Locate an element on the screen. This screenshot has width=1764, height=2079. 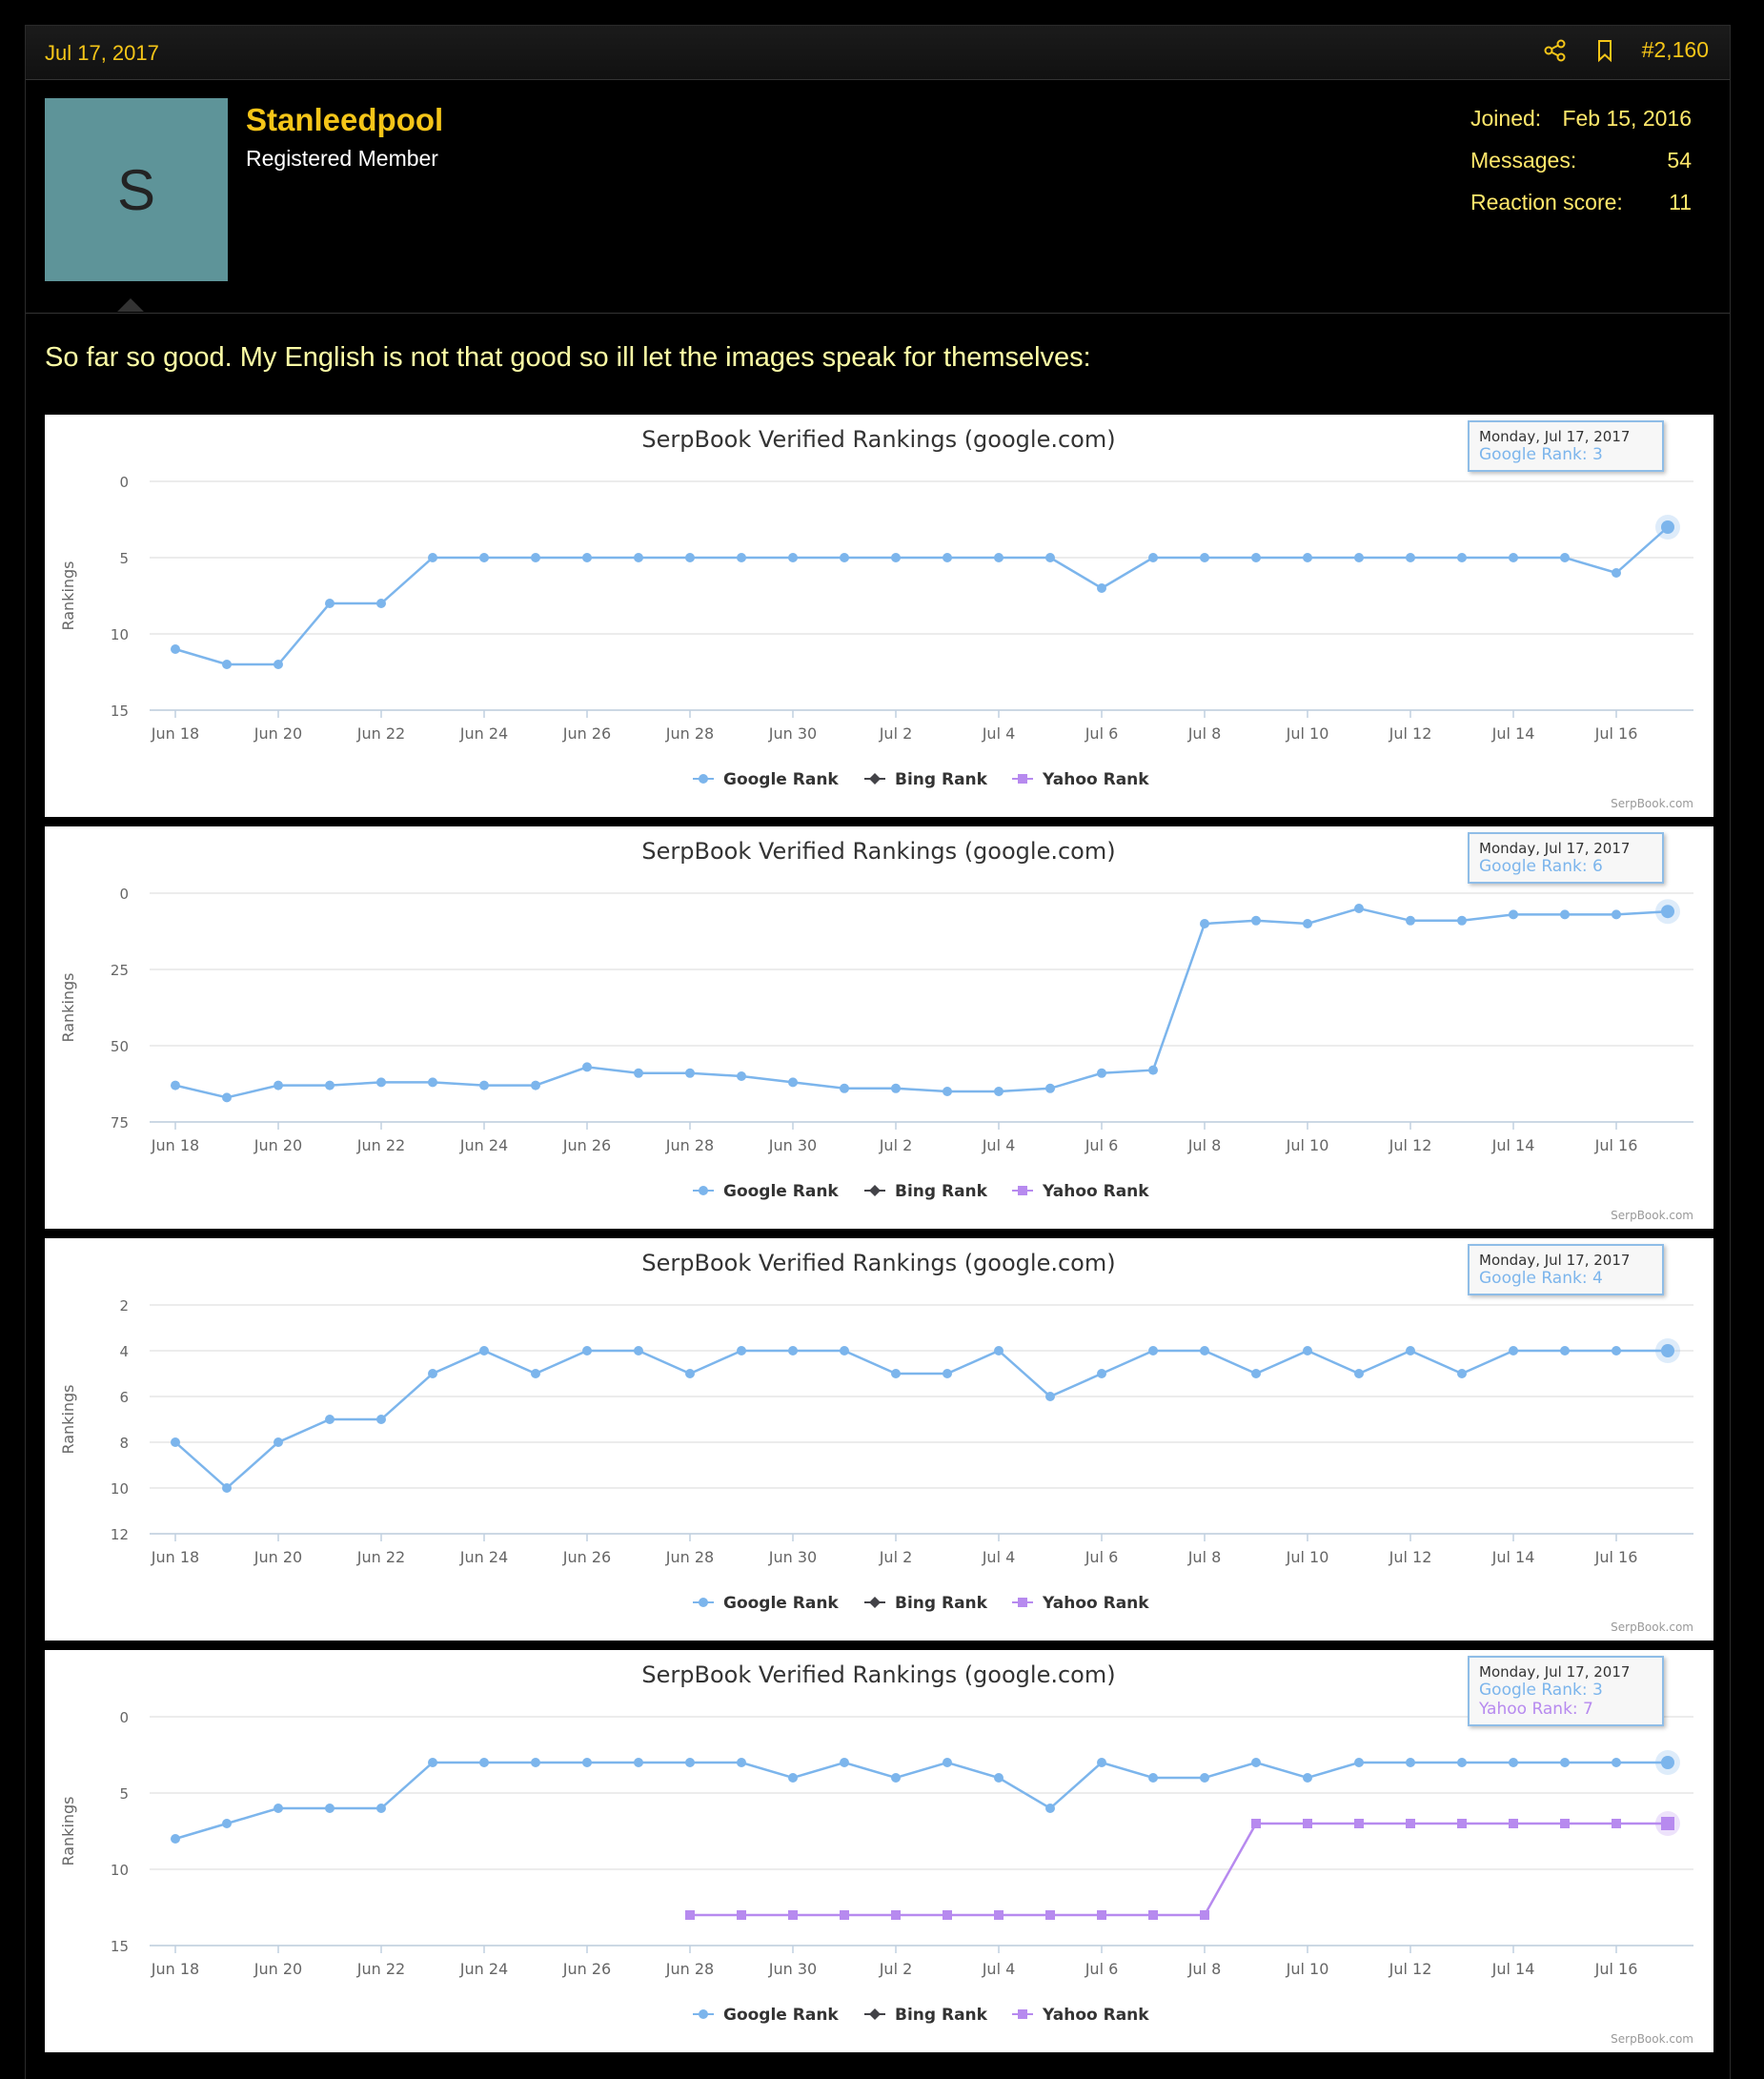
username-link: Stanleedpool is located at coordinates (345, 119).